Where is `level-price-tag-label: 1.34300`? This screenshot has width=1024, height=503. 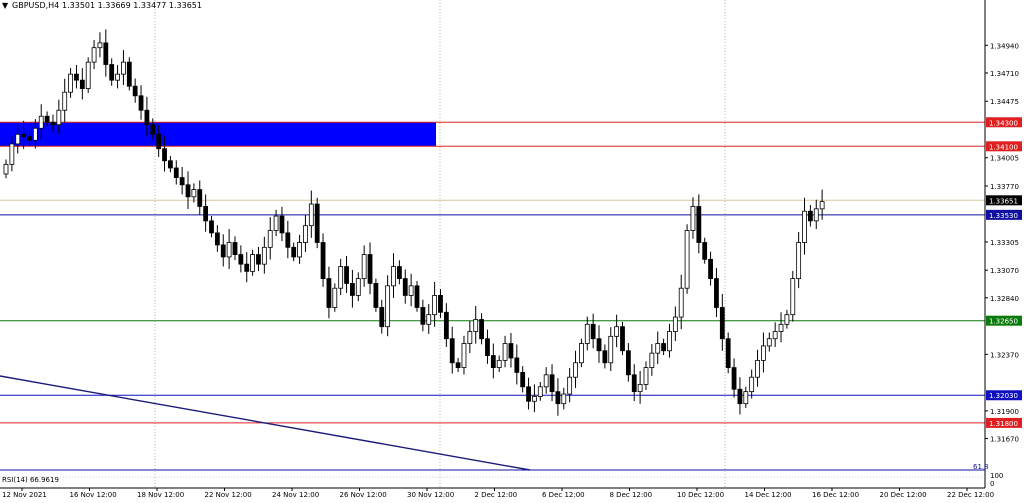
level-price-tag-label: 1.34300 is located at coordinates (1003, 123).